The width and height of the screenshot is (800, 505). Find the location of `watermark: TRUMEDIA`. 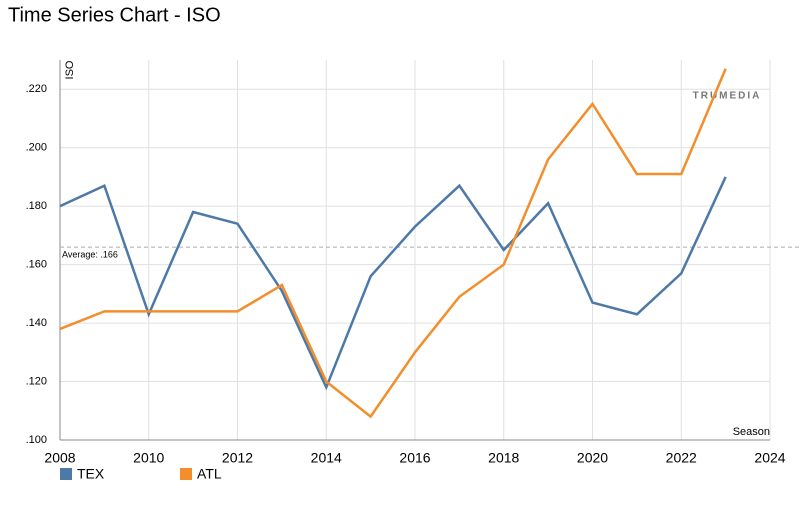

watermark: TRUMEDIA is located at coordinates (727, 96).